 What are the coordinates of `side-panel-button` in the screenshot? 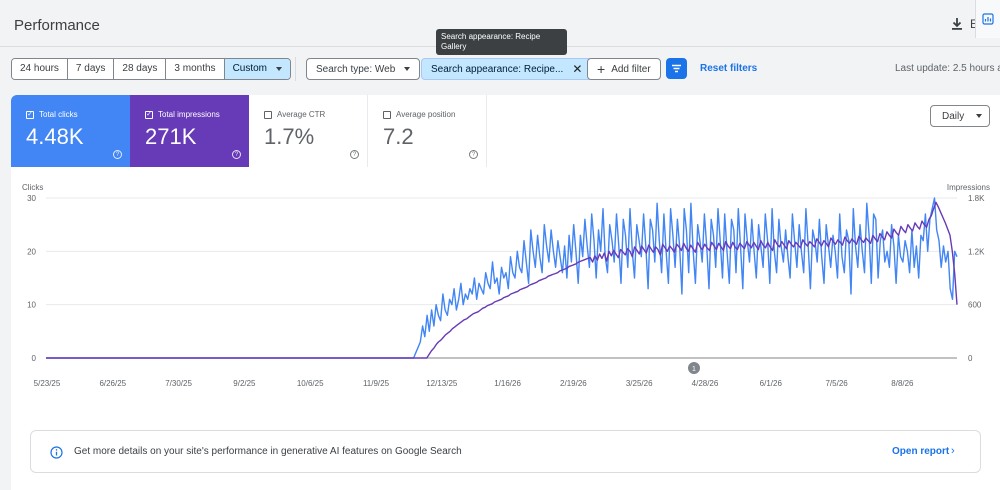 It's located at (987, 19).